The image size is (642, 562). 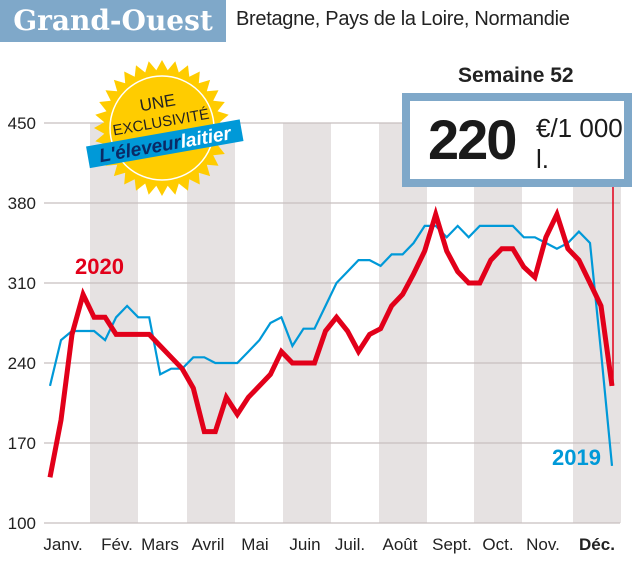 I want to click on x-tick-label: Juil., so click(x=350, y=544).